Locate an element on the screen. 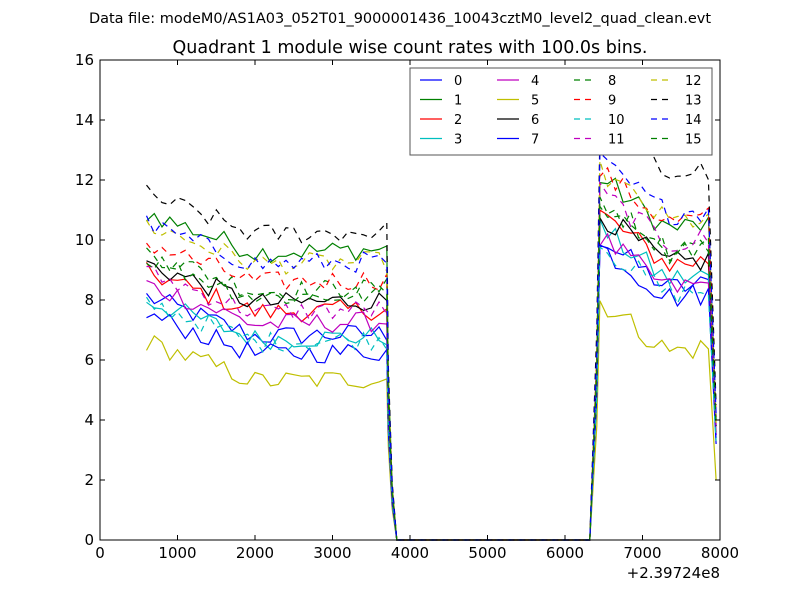  y-tick-label: 4 is located at coordinates (89, 420).